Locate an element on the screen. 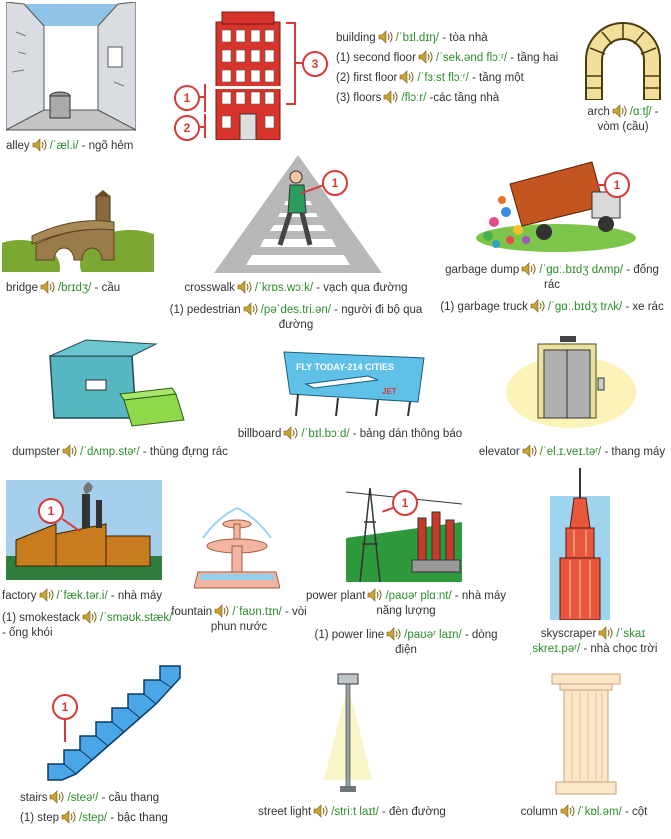 The width and height of the screenshot is (671, 839). ipa: /pəˈdes.tri.ən/ is located at coordinates (295, 310).